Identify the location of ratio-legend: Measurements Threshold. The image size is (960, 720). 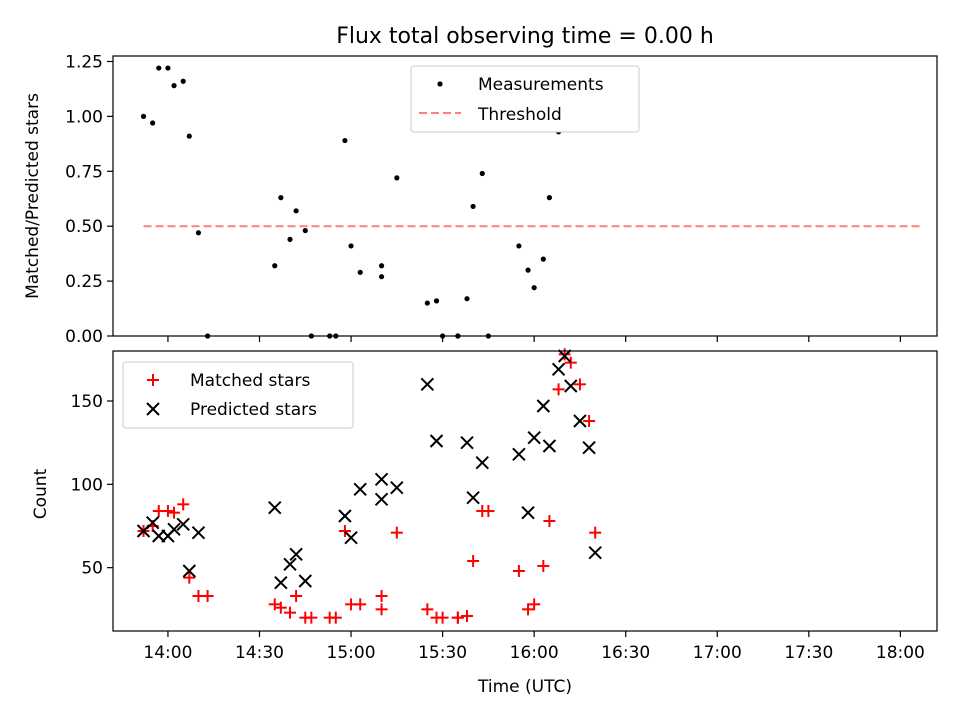
(525, 99).